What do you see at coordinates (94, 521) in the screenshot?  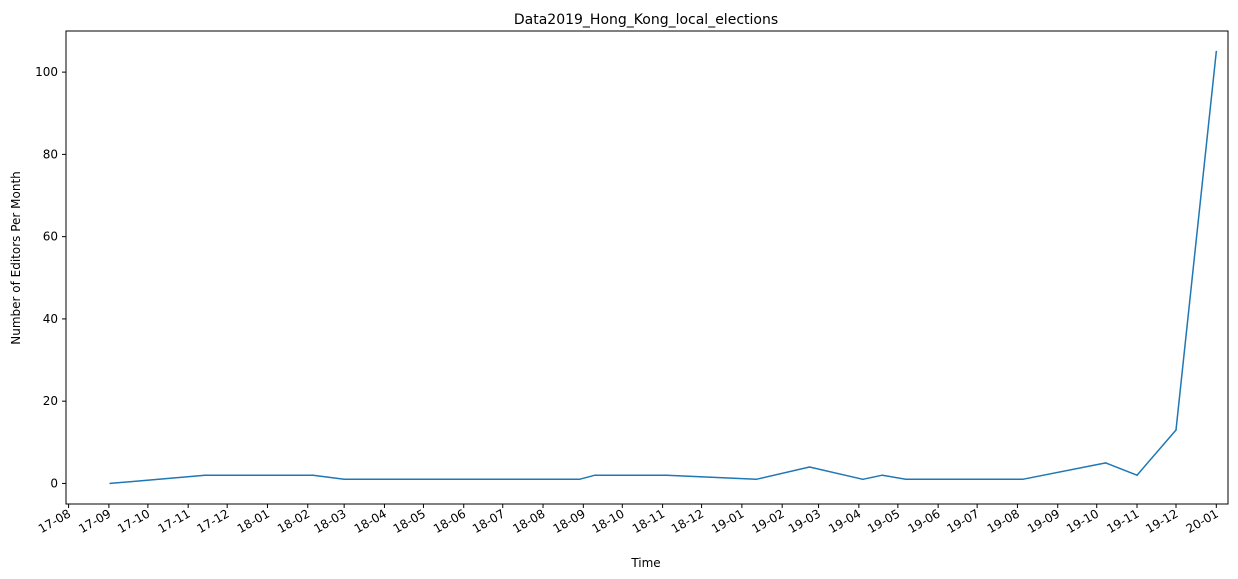 I see `x-tick-label: 17-09` at bounding box center [94, 521].